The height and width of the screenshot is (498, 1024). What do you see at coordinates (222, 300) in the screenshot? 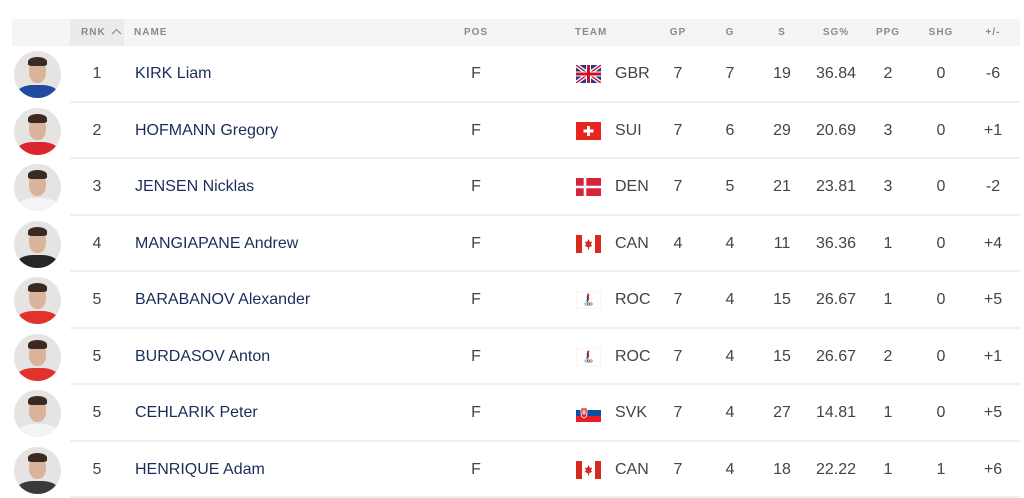
I see `player-name-link: BARABANOV Alexander` at bounding box center [222, 300].